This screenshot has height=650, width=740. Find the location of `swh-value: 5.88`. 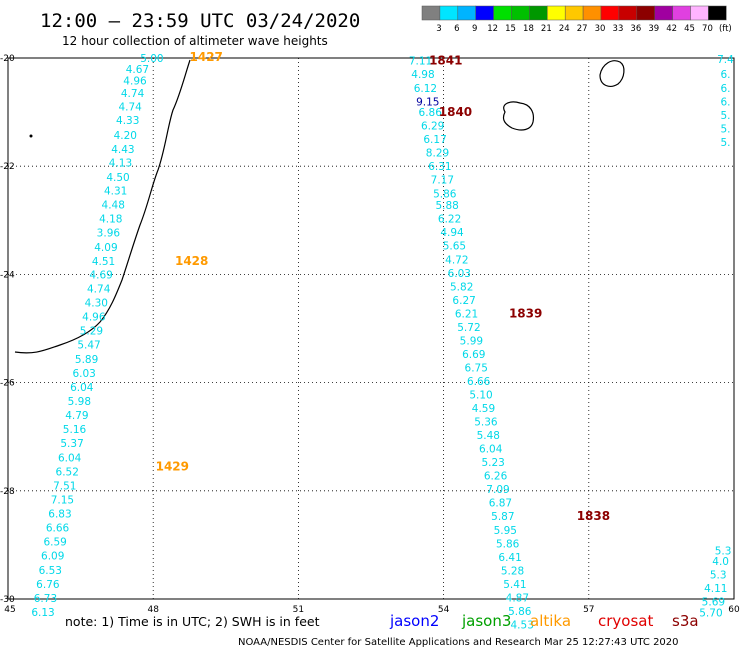

swh-value: 5.88 is located at coordinates (446, 206).